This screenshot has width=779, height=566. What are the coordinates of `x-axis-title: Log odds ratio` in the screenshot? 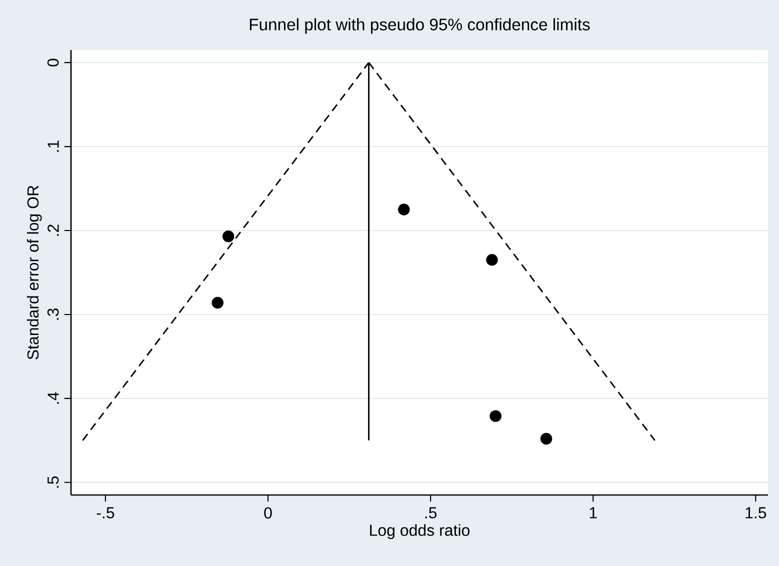 It's located at (420, 532).